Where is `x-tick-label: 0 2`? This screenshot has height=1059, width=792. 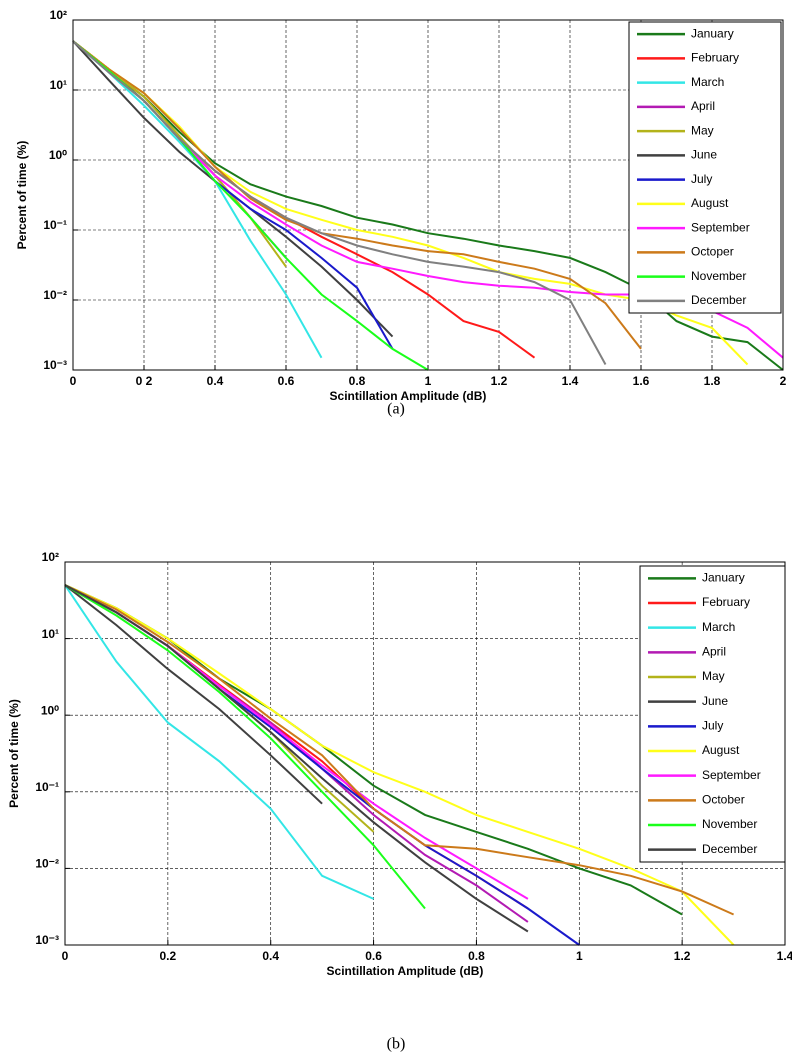 x-tick-label: 0 2 is located at coordinates (144, 381).